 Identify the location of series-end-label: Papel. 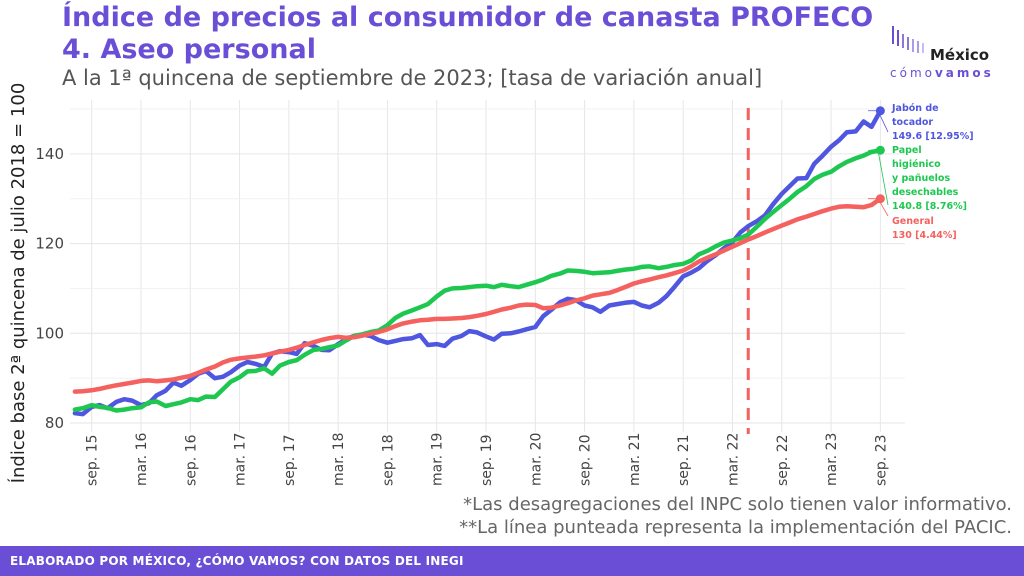
(907, 150).